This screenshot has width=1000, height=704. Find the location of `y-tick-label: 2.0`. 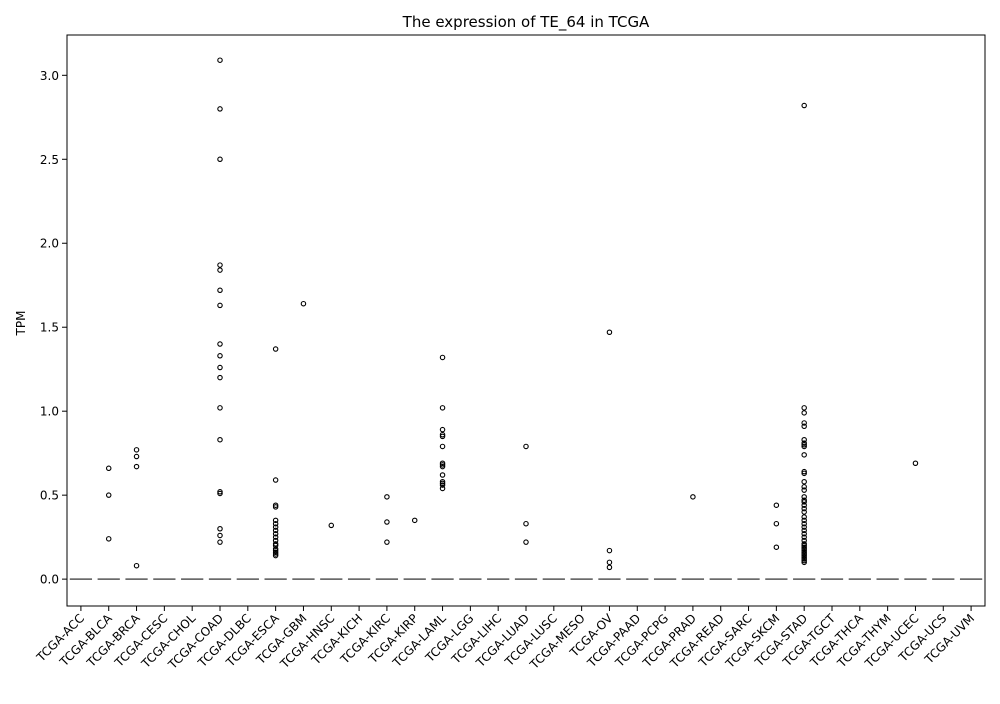

y-tick-label: 2.0 is located at coordinates (49, 244).